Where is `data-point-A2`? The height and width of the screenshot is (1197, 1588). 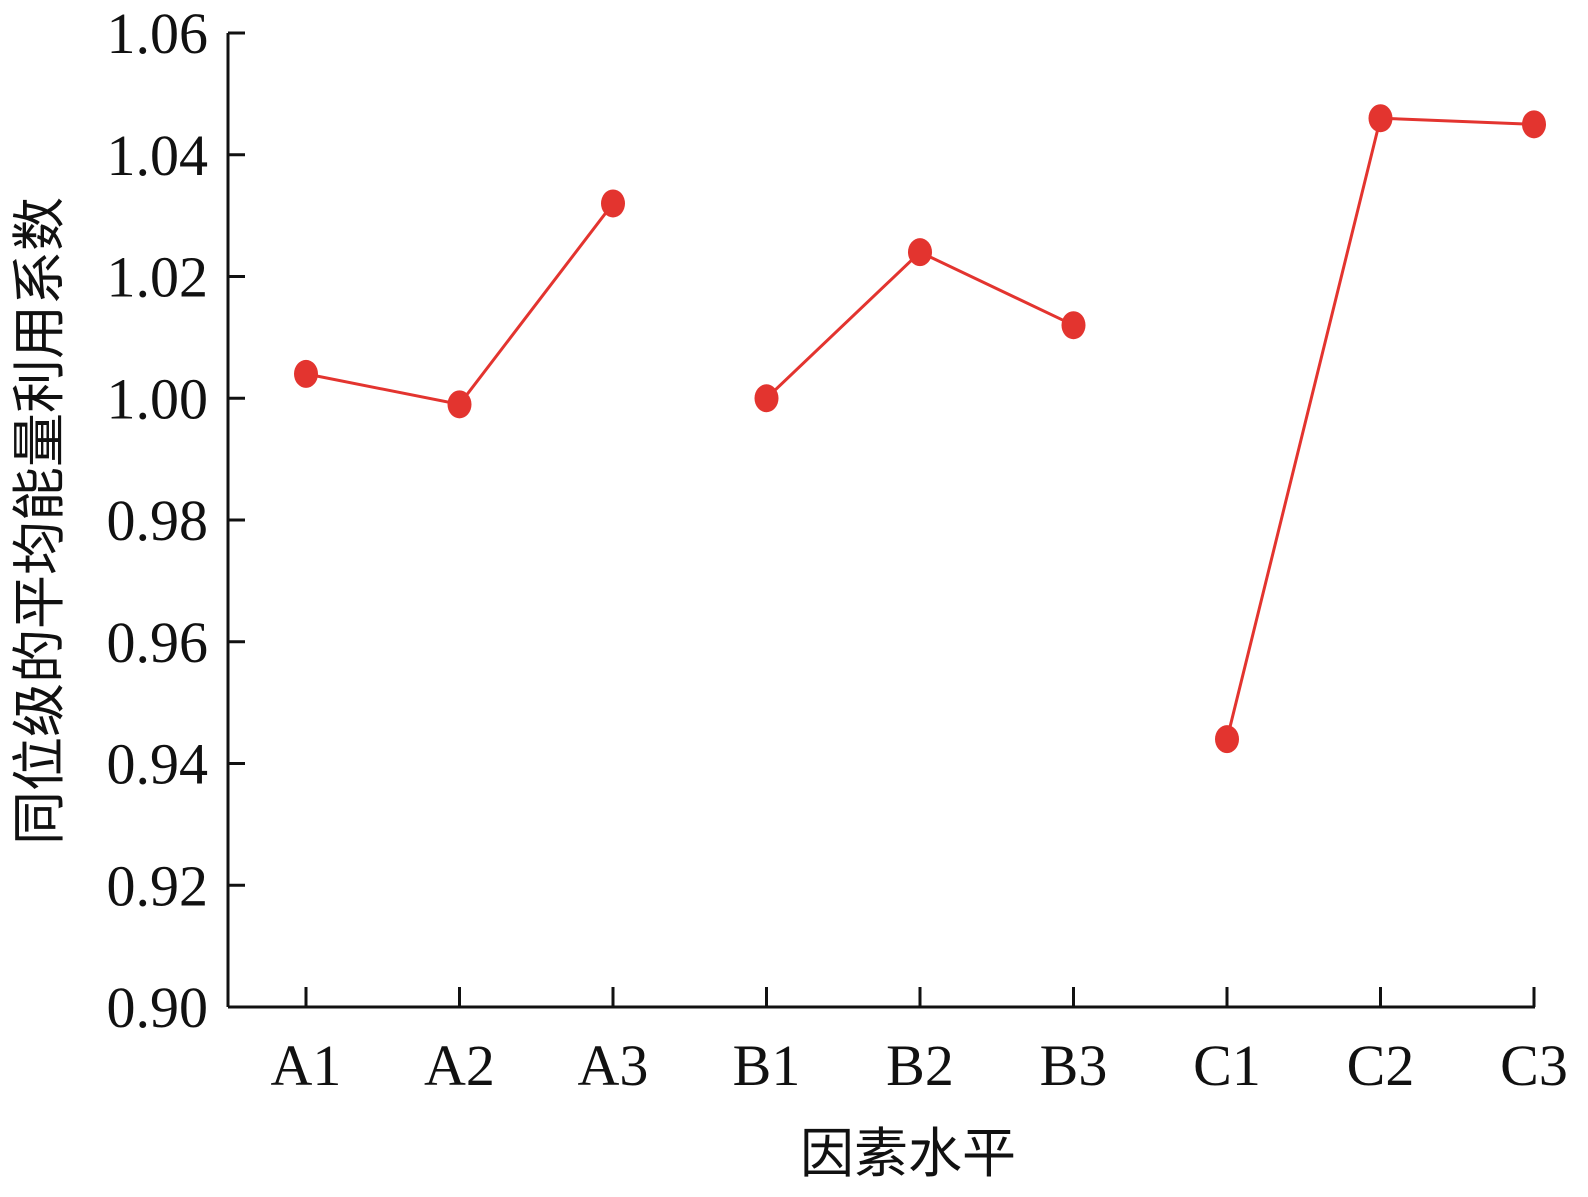
data-point-A2 is located at coordinates (459, 404).